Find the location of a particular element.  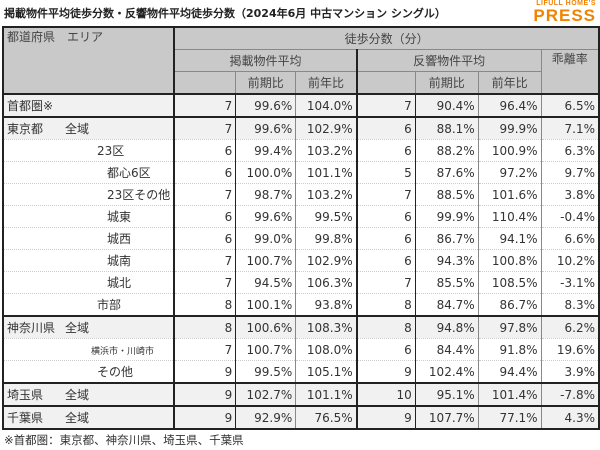

cell-value: 10 is located at coordinates (386, 394).